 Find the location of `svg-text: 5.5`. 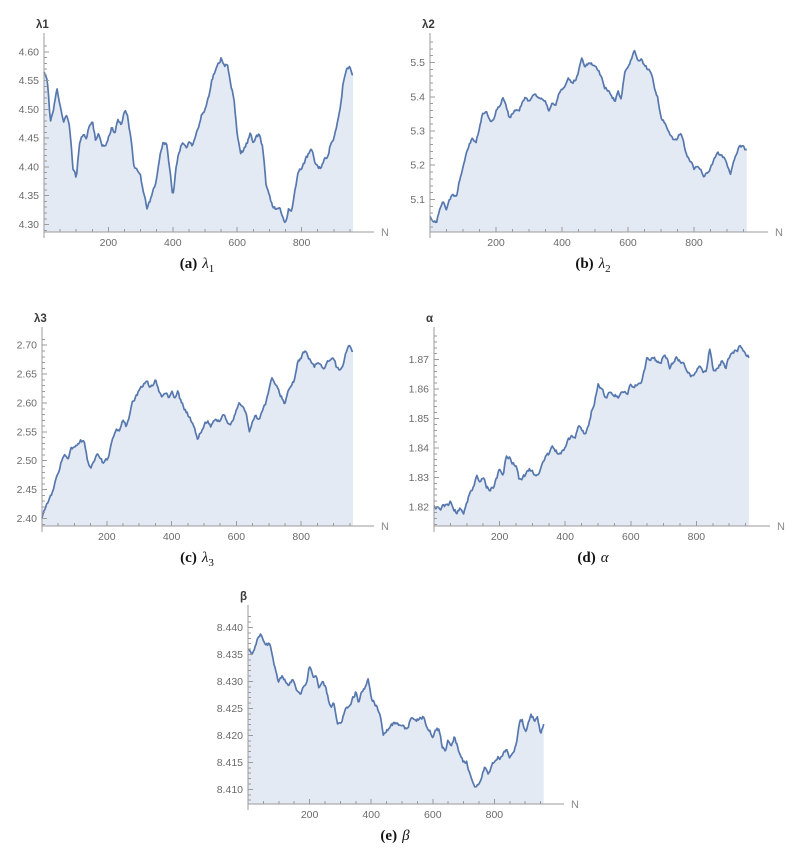

svg-text: 5.5 is located at coordinates (417, 63).